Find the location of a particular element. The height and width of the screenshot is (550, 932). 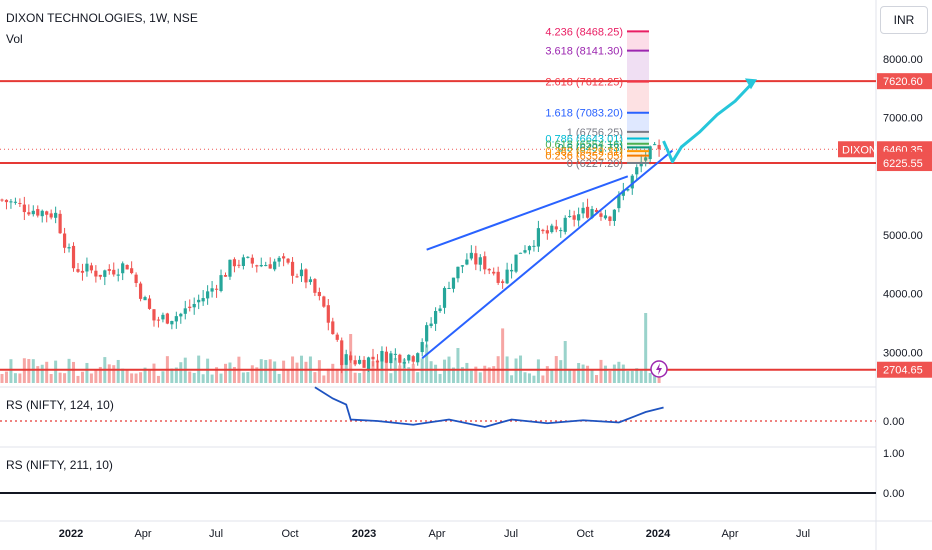

fib-level-label: 3.618 (8141.30) is located at coordinates (584, 52).